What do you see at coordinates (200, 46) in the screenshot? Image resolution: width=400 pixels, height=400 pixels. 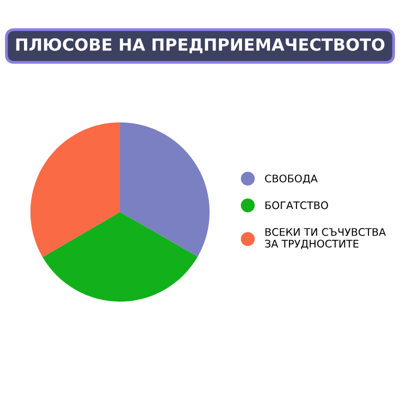 I see `chart-title: ПЛЮСОВЕ НА ПРЕДПРИЕМАЧЕСТВОТО` at bounding box center [200, 46].